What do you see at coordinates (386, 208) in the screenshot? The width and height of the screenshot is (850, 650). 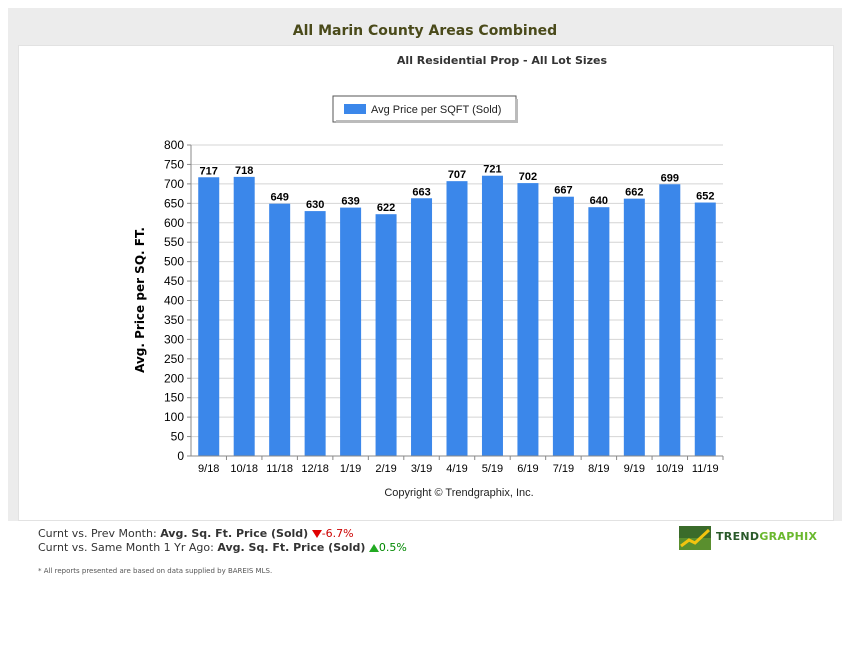 I see `data-label: 622` at bounding box center [386, 208].